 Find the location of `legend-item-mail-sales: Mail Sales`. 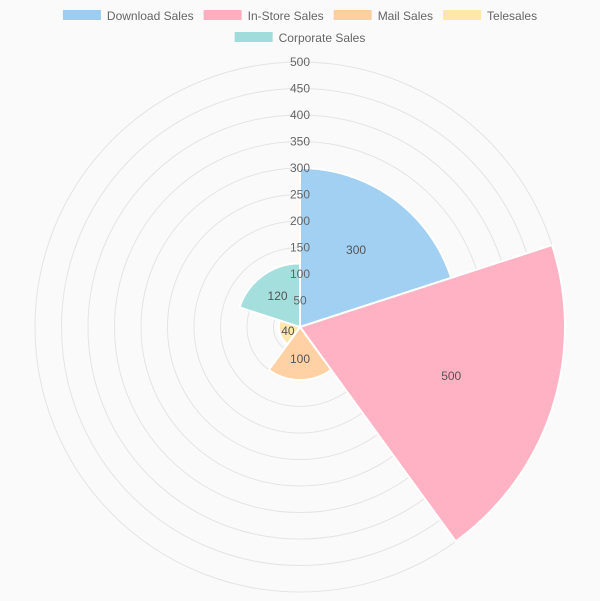

legend-item-mail-sales: Mail Sales is located at coordinates (383, 16).